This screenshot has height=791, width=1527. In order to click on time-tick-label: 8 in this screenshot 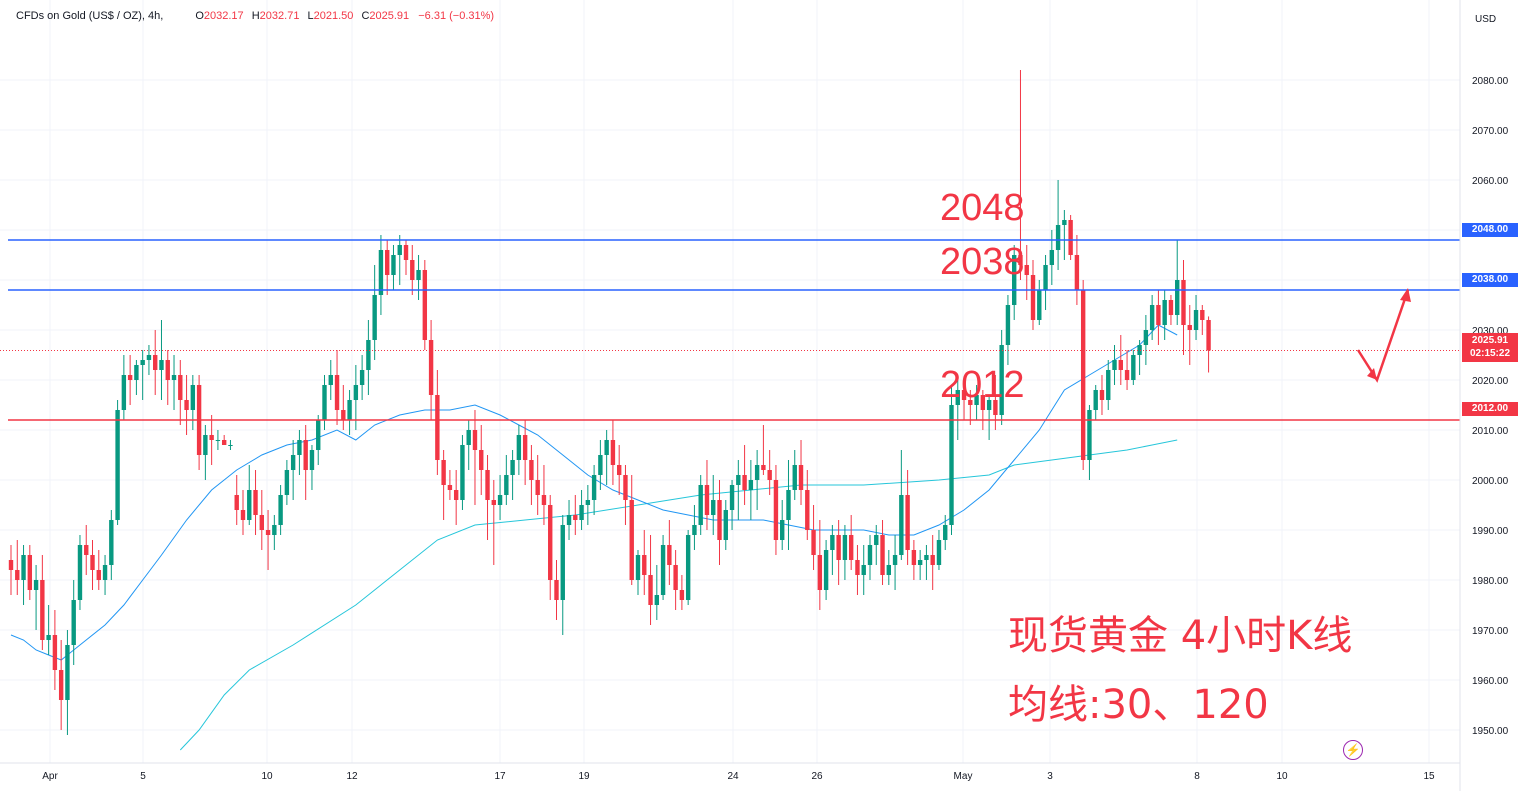, I will do `click(1197, 776)`.